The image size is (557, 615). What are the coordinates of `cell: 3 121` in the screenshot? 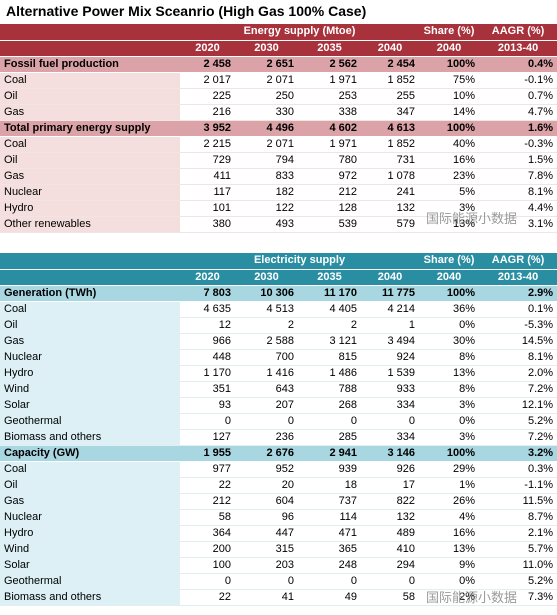 It's located at (329, 341).